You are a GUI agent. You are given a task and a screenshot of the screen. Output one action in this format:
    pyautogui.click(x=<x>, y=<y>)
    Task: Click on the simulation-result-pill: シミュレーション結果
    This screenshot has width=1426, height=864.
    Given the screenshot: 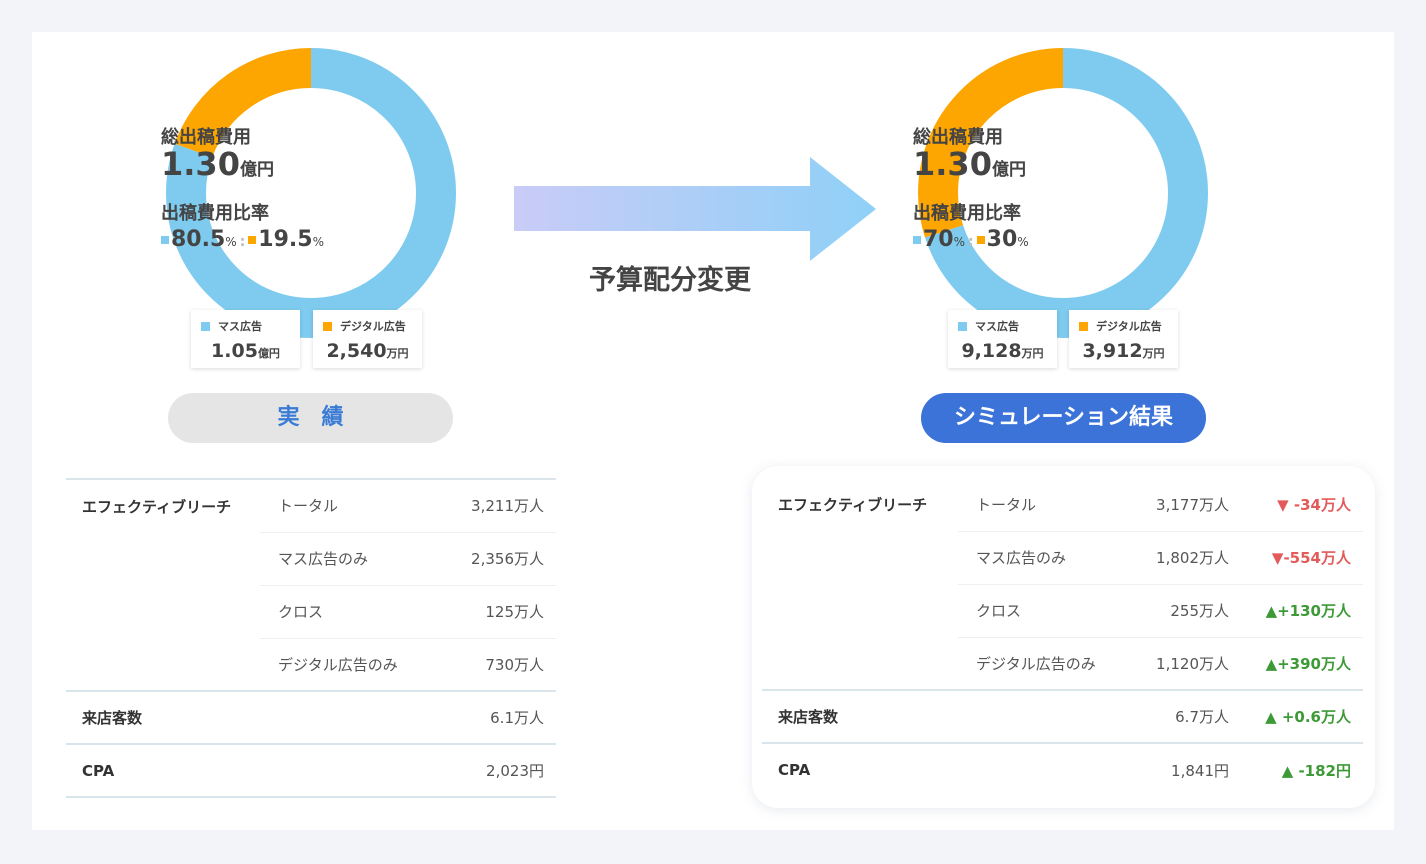 What is the action you would take?
    pyautogui.click(x=1063, y=418)
    